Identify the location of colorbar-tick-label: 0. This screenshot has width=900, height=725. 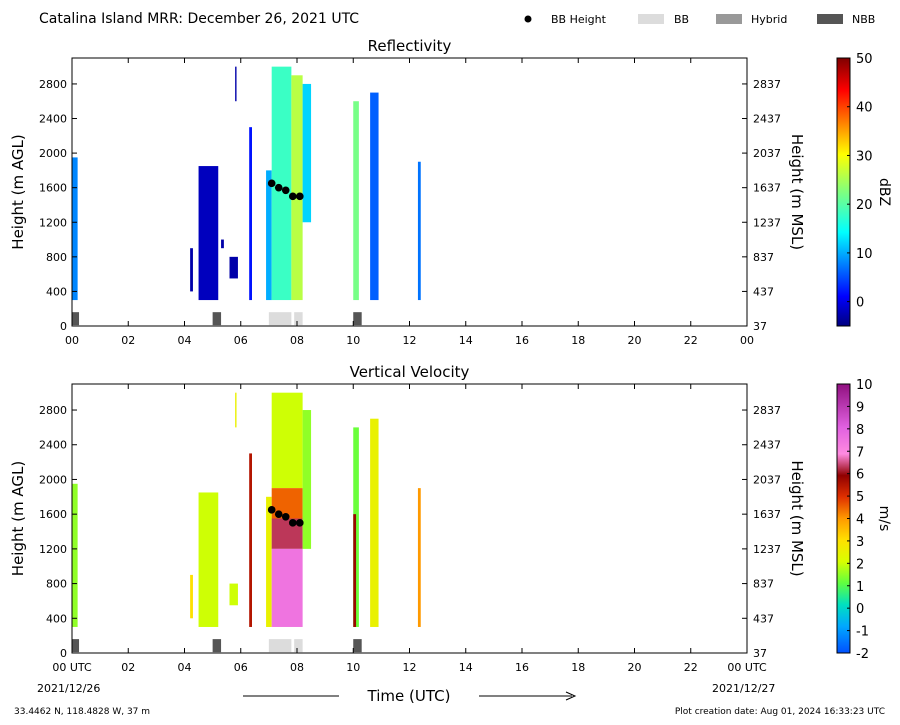
(860, 303).